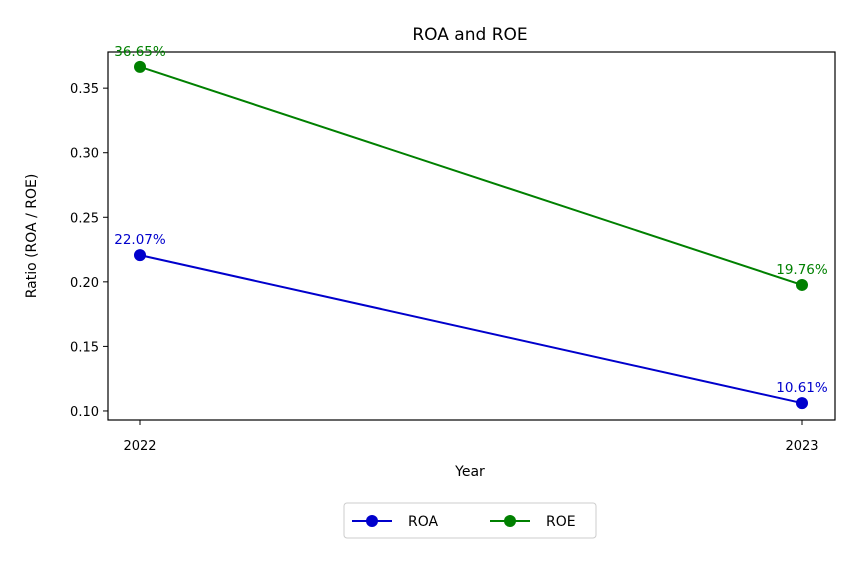 Image resolution: width=864 pixels, height=576 pixels. What do you see at coordinates (84, 412) in the screenshot?
I see `y-tick-label: 0.10` at bounding box center [84, 412].